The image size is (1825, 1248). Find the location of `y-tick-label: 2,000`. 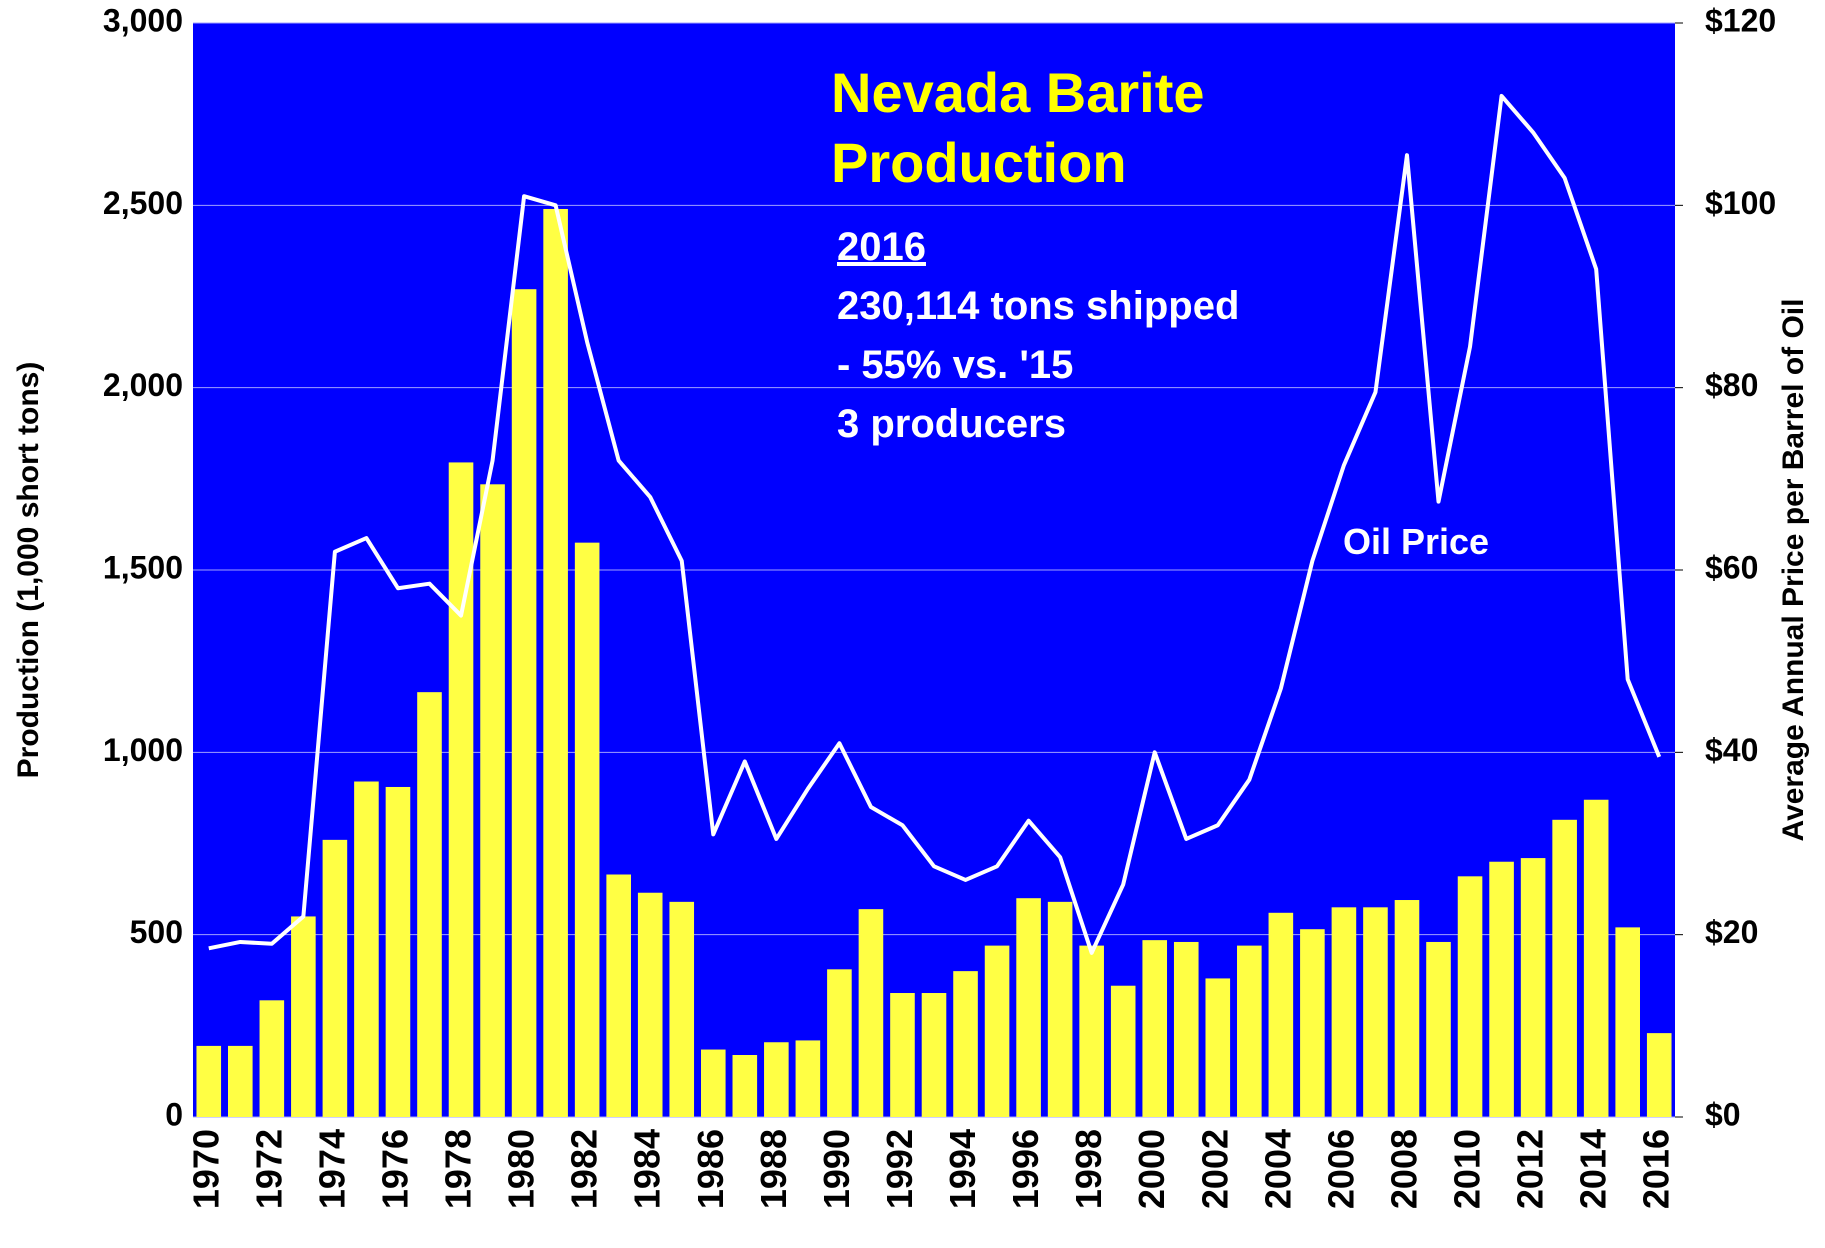

y-tick-label: 2,000 is located at coordinates (143, 385).